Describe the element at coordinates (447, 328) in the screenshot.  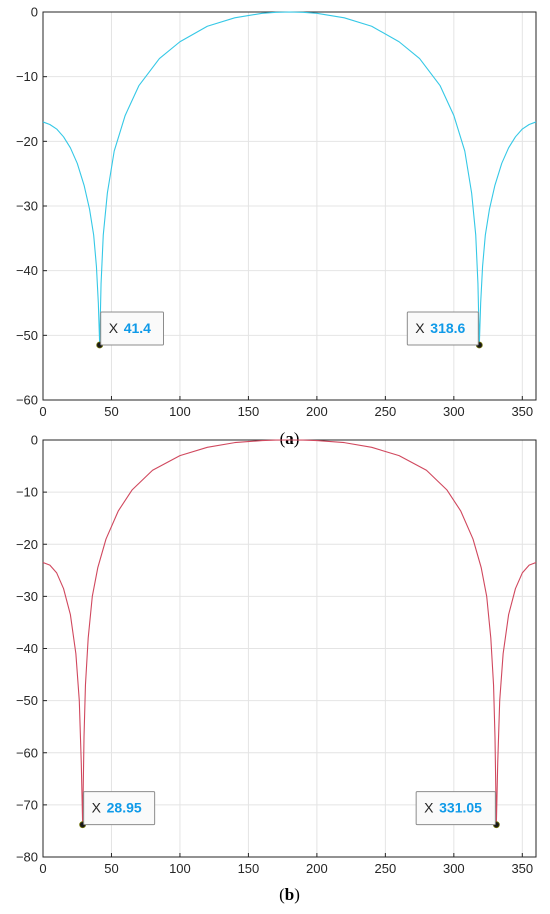
I see `datatip-value: 318.6` at that location.